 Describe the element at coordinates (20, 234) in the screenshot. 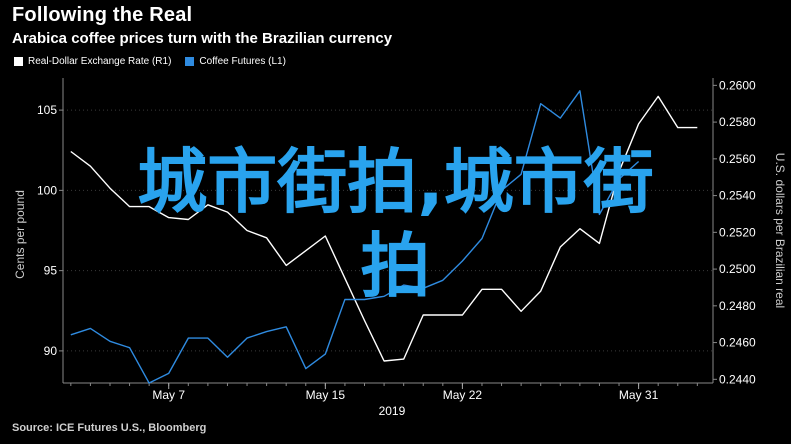

I see `left-axis-title: Cents per pound` at that location.